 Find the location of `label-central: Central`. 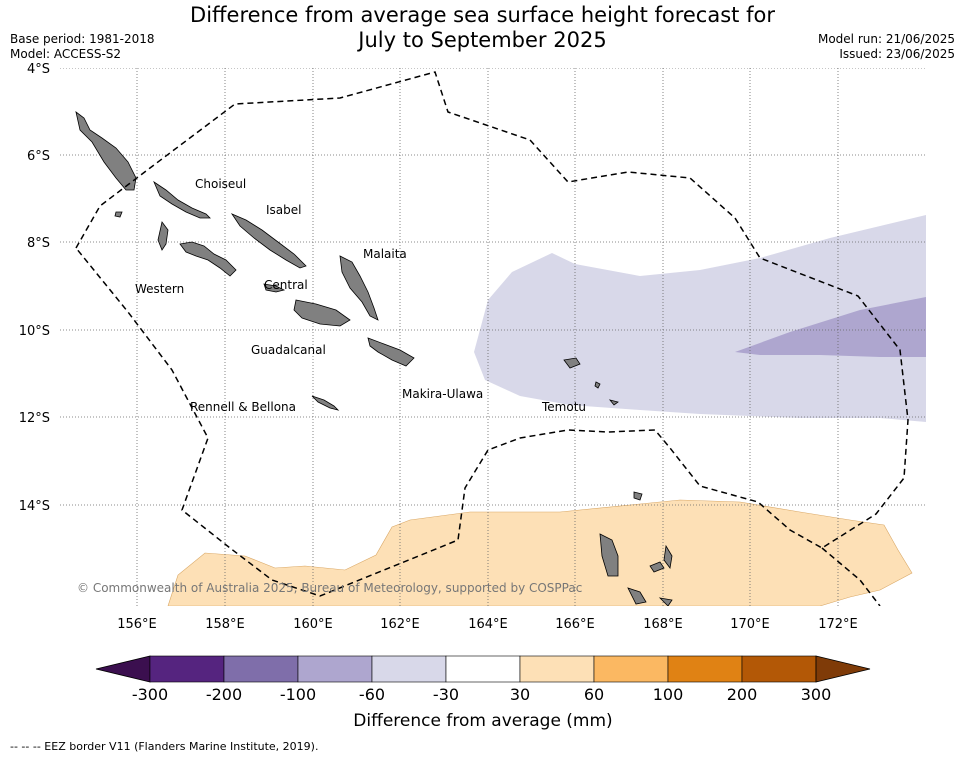

label-central: Central is located at coordinates (286, 285).